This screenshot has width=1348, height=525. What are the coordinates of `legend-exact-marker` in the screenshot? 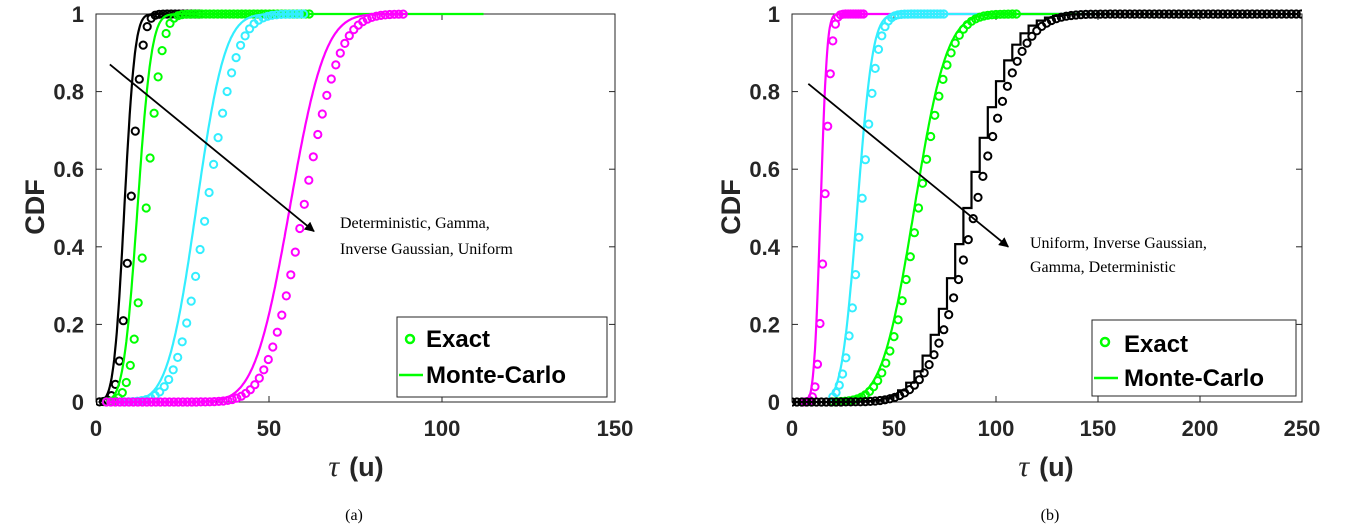 It's located at (410, 339).